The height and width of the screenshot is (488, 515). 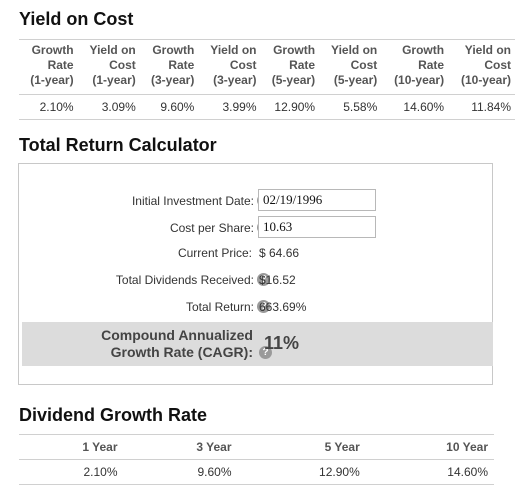 What do you see at coordinates (290, 67) in the screenshot?
I see `column-header-growth-5y: Growth Rate (5-year)` at bounding box center [290, 67].